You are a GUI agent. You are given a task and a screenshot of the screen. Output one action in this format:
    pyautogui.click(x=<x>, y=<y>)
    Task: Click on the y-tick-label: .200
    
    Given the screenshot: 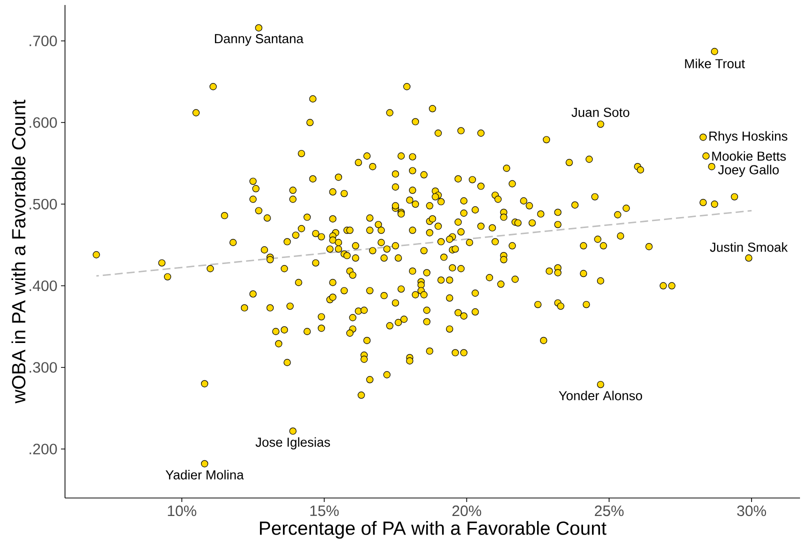 What is the action you would take?
    pyautogui.click(x=43, y=449)
    